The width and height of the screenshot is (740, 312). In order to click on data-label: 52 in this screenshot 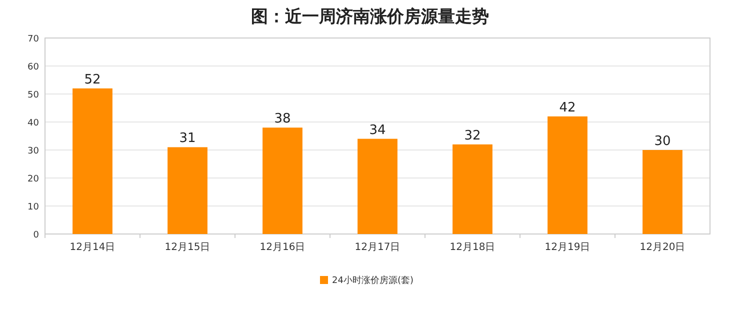, I will do `click(92, 80)`.